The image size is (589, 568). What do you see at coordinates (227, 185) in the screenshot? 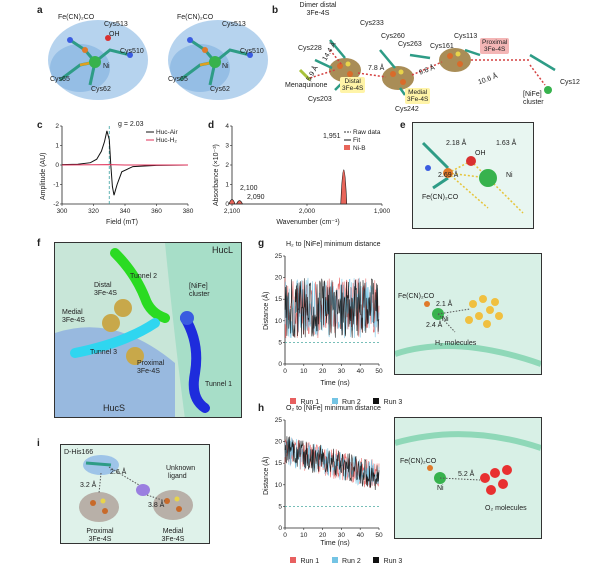
I see `d-ytick-label: 1` at bounding box center [227, 185].